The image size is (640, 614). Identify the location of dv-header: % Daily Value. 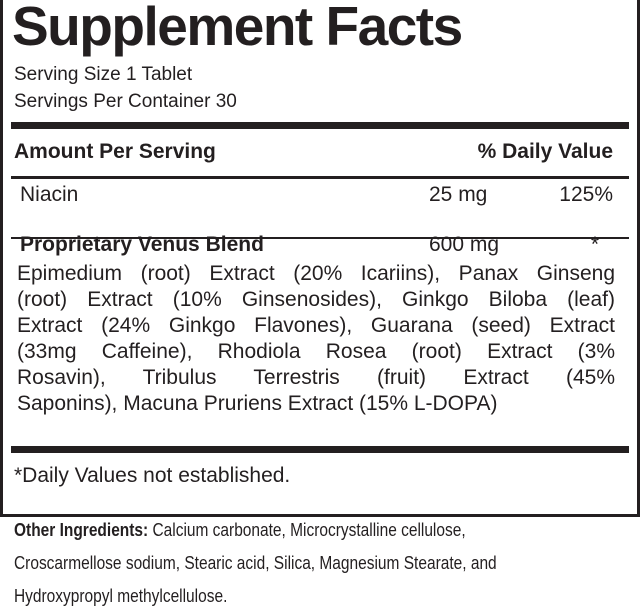
(545, 151).